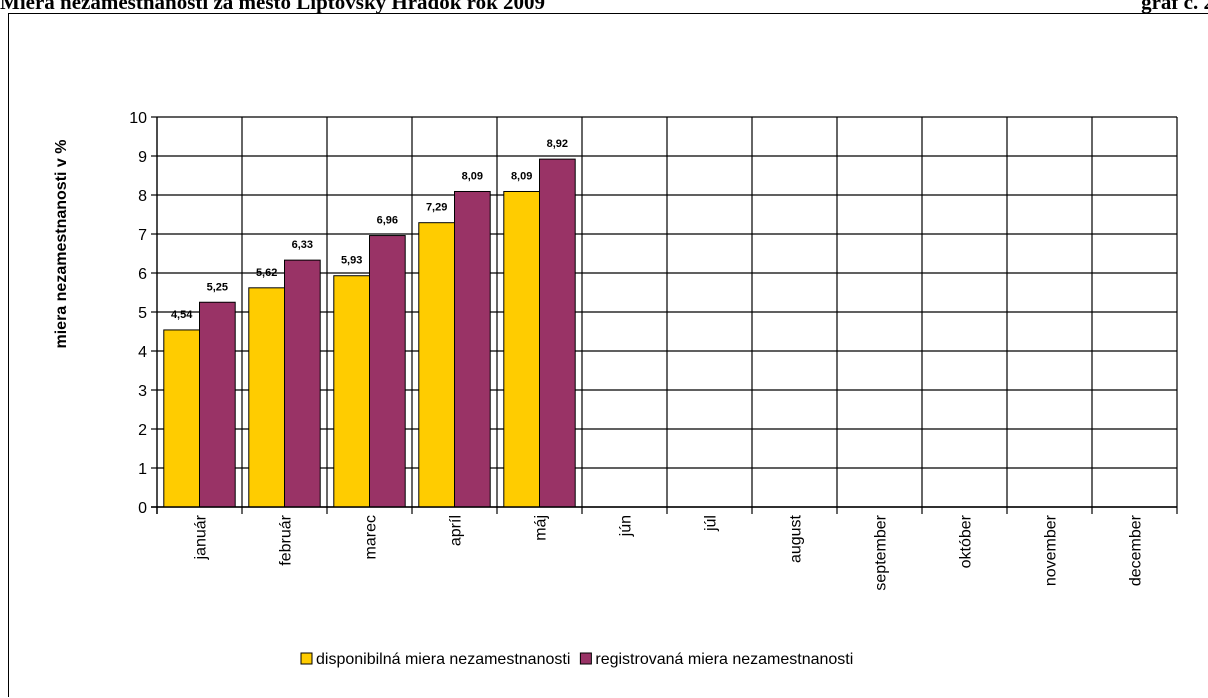 Image resolution: width=1208 pixels, height=698 pixels. Describe the element at coordinates (142, 196) in the screenshot. I see `y-tick-label: 8` at that location.